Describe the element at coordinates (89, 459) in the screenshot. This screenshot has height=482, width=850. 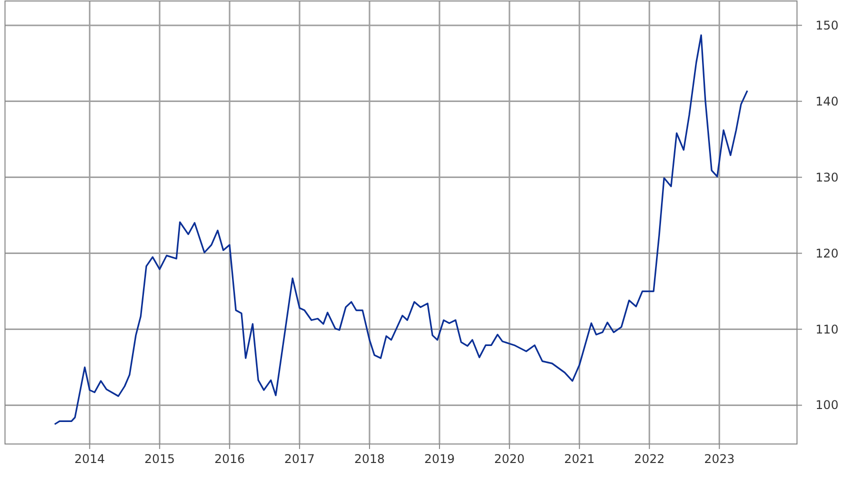
I see `x-tick-label: 2014` at that location.